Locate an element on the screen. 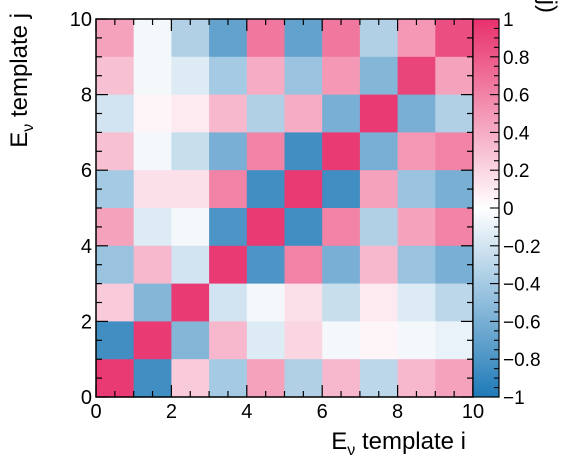  y-axis-title-main: E is located at coordinates (19, 140).